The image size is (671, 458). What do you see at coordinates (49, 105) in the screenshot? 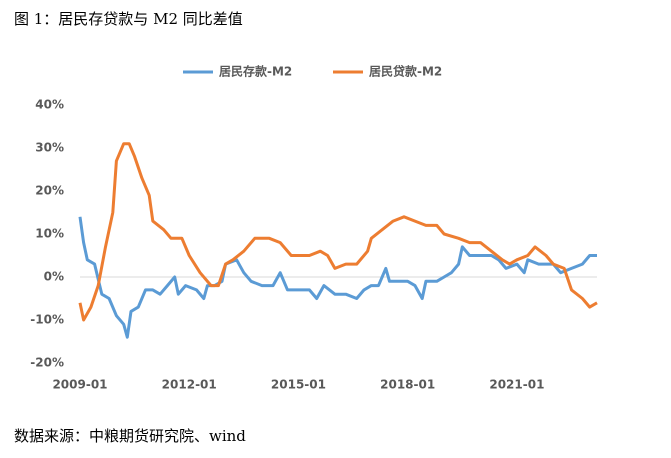
I see `y-tick-label: 40%` at bounding box center [49, 105].